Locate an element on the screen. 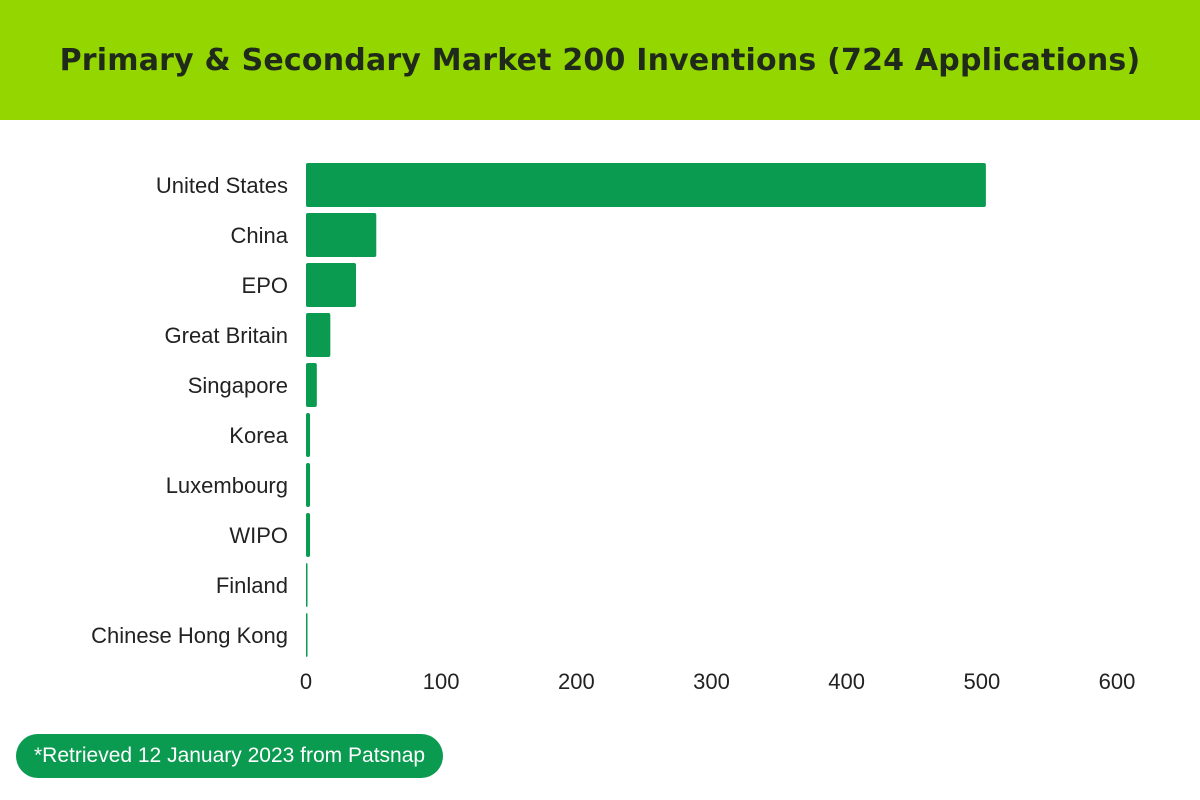  x-tick-label: 100 is located at coordinates (441, 681).